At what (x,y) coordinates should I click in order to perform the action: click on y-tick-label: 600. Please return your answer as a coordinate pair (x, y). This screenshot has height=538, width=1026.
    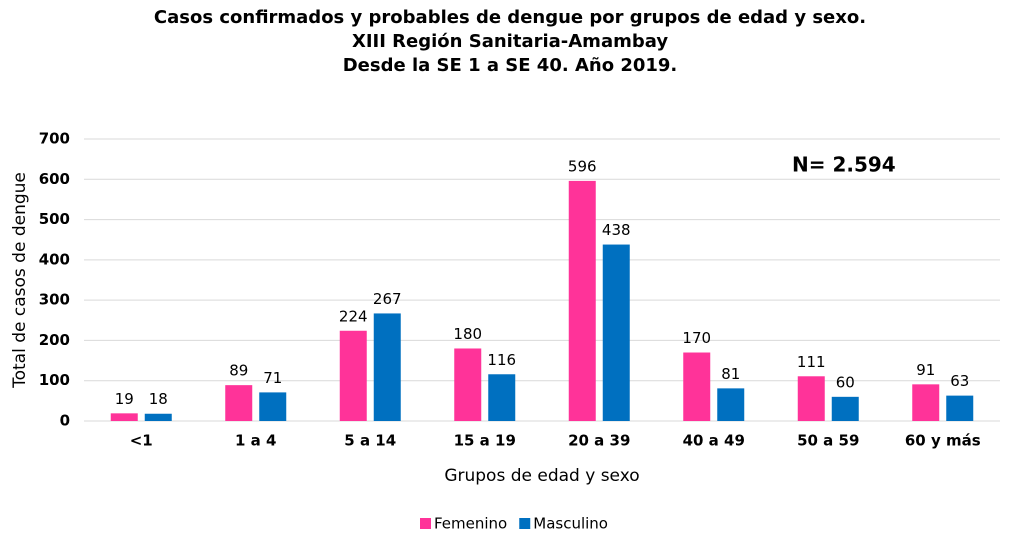
    Looking at the image, I should click on (54, 179).